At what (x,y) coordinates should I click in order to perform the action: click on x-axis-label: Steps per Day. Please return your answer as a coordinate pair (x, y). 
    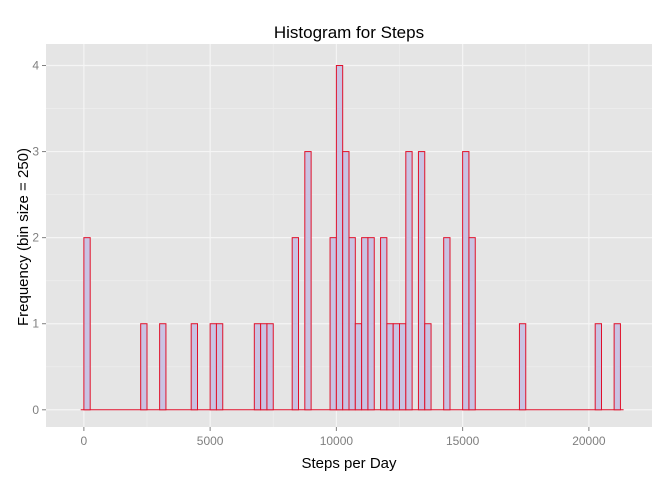
    Looking at the image, I should click on (349, 463).